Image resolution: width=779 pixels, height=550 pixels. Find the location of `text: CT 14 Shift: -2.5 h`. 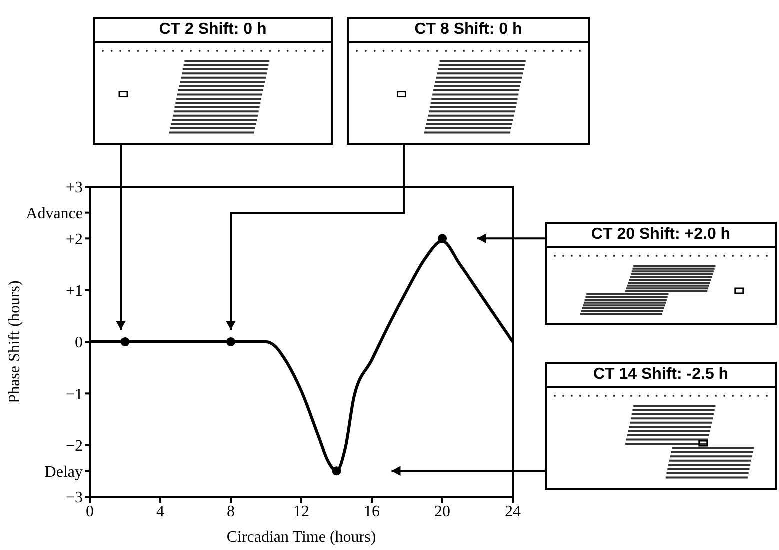

text: CT 14 Shift: -2.5 h is located at coordinates (661, 376).